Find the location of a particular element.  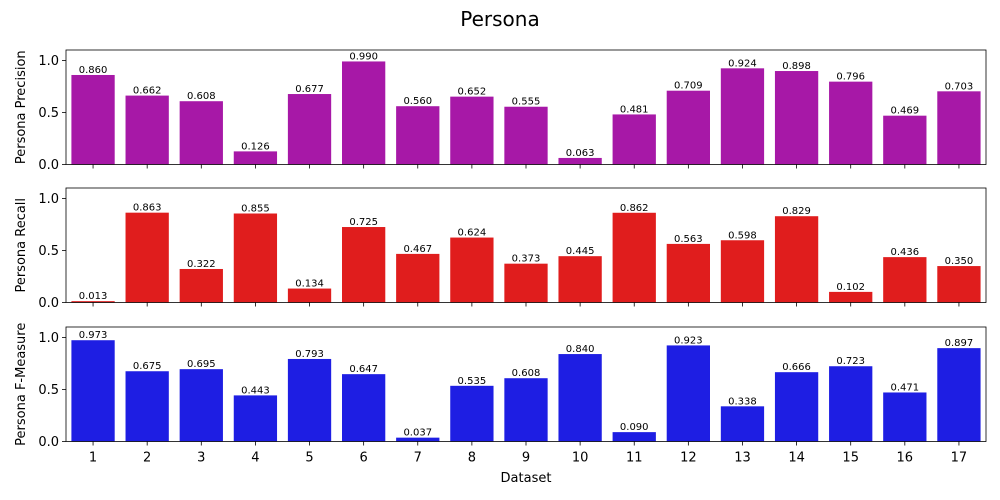

bar-value-label: 0.481 is located at coordinates (634, 109).